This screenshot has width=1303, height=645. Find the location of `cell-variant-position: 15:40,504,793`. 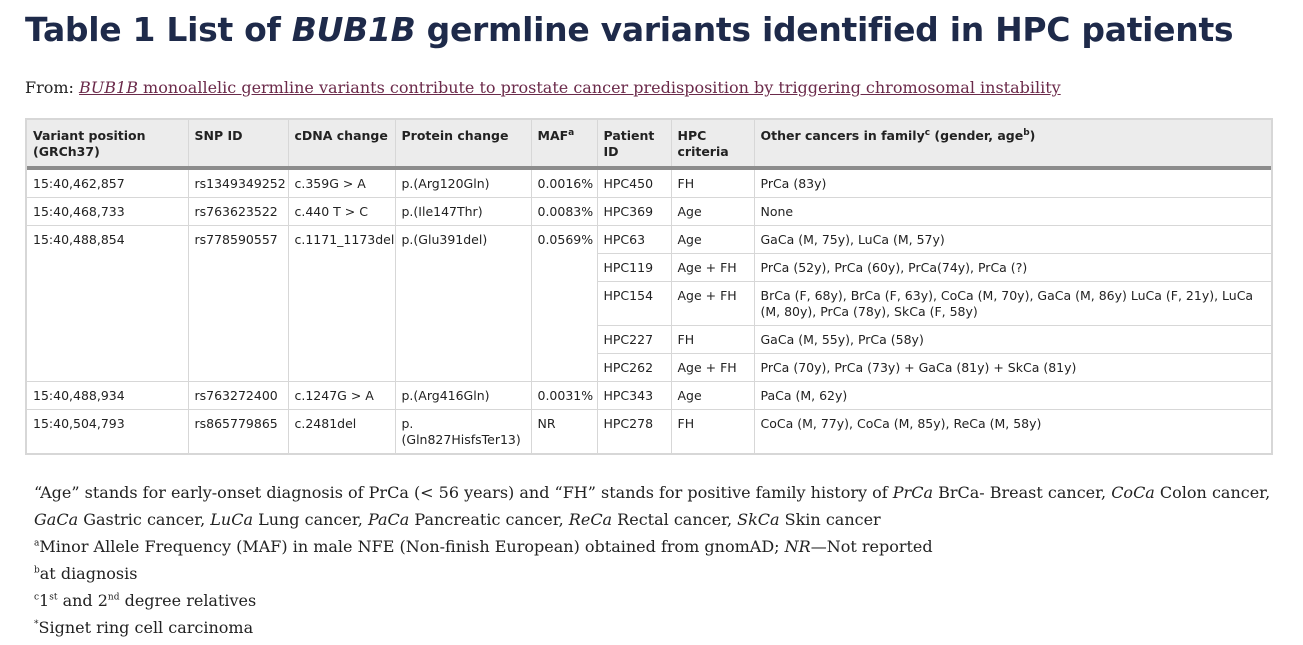

cell-variant-position: 15:40,504,793 is located at coordinates (108, 431).